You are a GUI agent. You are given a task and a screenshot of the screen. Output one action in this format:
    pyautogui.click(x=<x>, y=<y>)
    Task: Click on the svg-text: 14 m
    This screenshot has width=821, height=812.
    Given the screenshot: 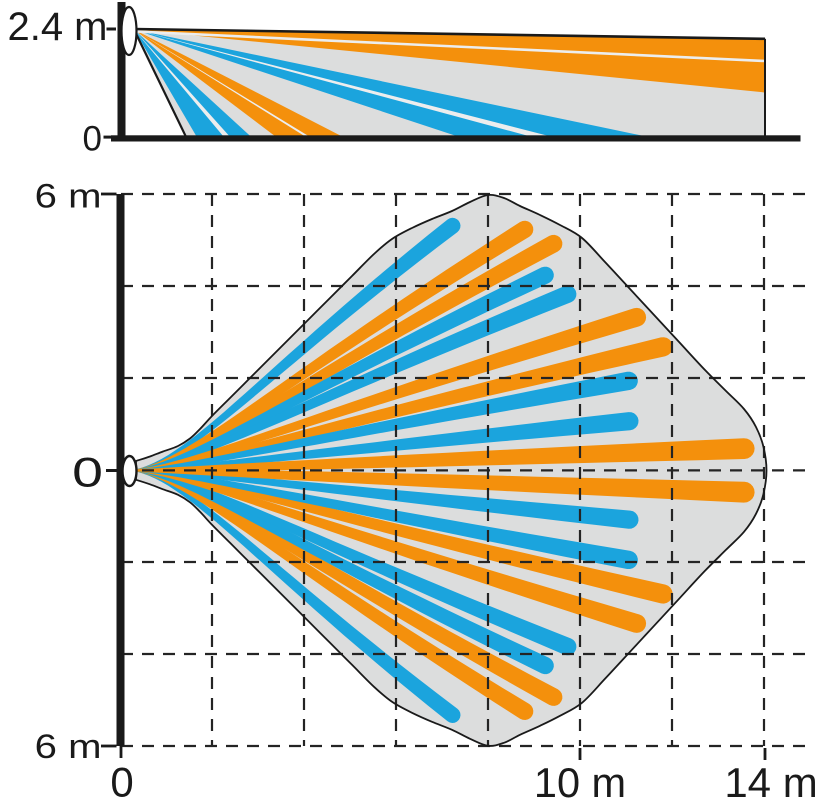 What is the action you would take?
    pyautogui.click(x=770, y=782)
    